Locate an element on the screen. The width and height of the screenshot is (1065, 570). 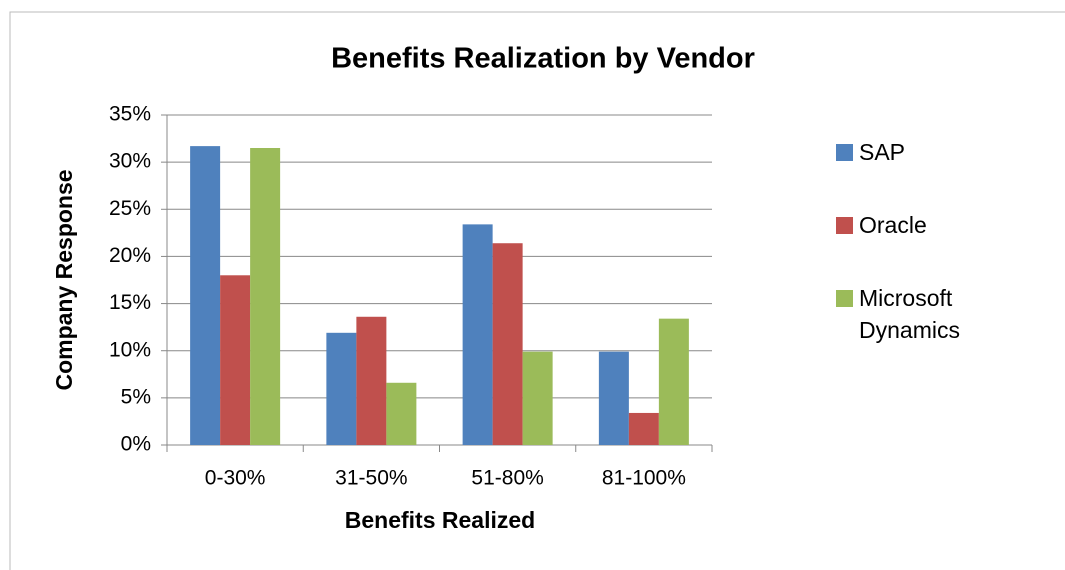
legend-item: Microsoft Dynamics is located at coordinates (936, 314).